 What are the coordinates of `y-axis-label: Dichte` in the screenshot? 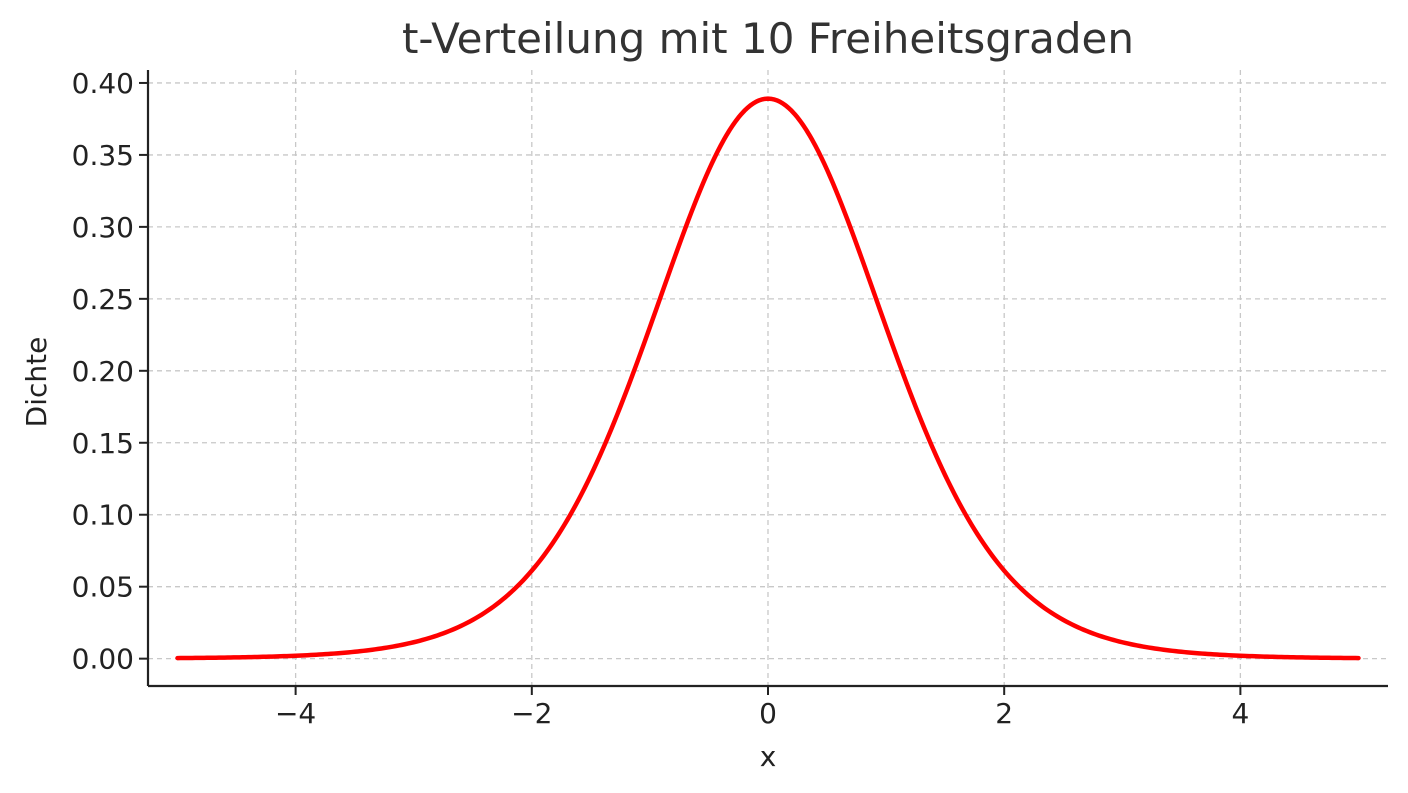 It's located at (36, 382).